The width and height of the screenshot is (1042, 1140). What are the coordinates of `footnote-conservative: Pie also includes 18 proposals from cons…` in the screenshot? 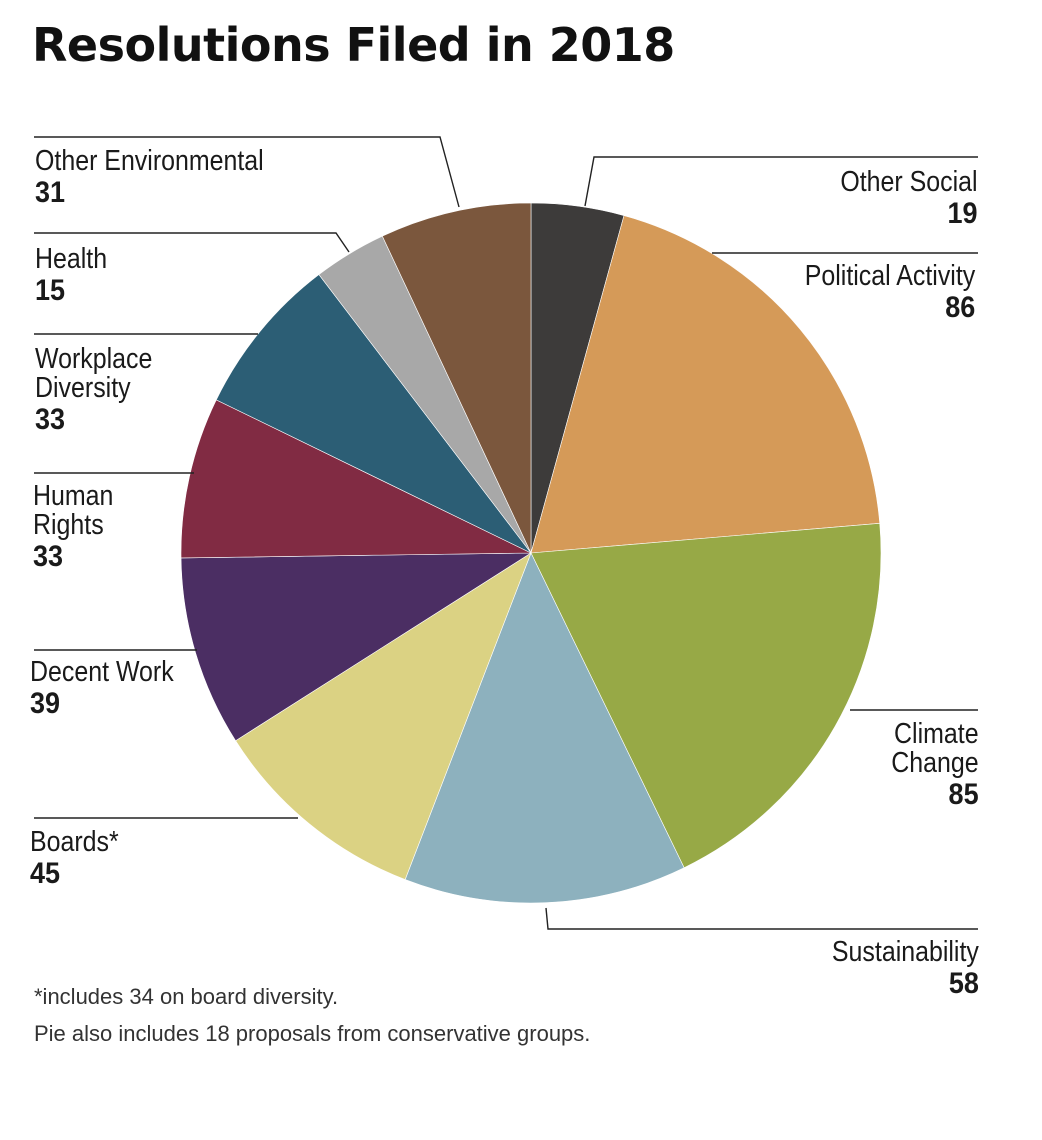 It's located at (312, 1033).